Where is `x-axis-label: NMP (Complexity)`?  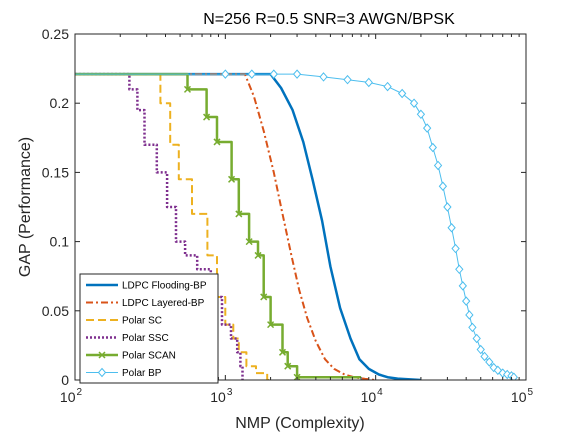 x-axis-label: NMP (Complexity) is located at coordinates (300, 423).